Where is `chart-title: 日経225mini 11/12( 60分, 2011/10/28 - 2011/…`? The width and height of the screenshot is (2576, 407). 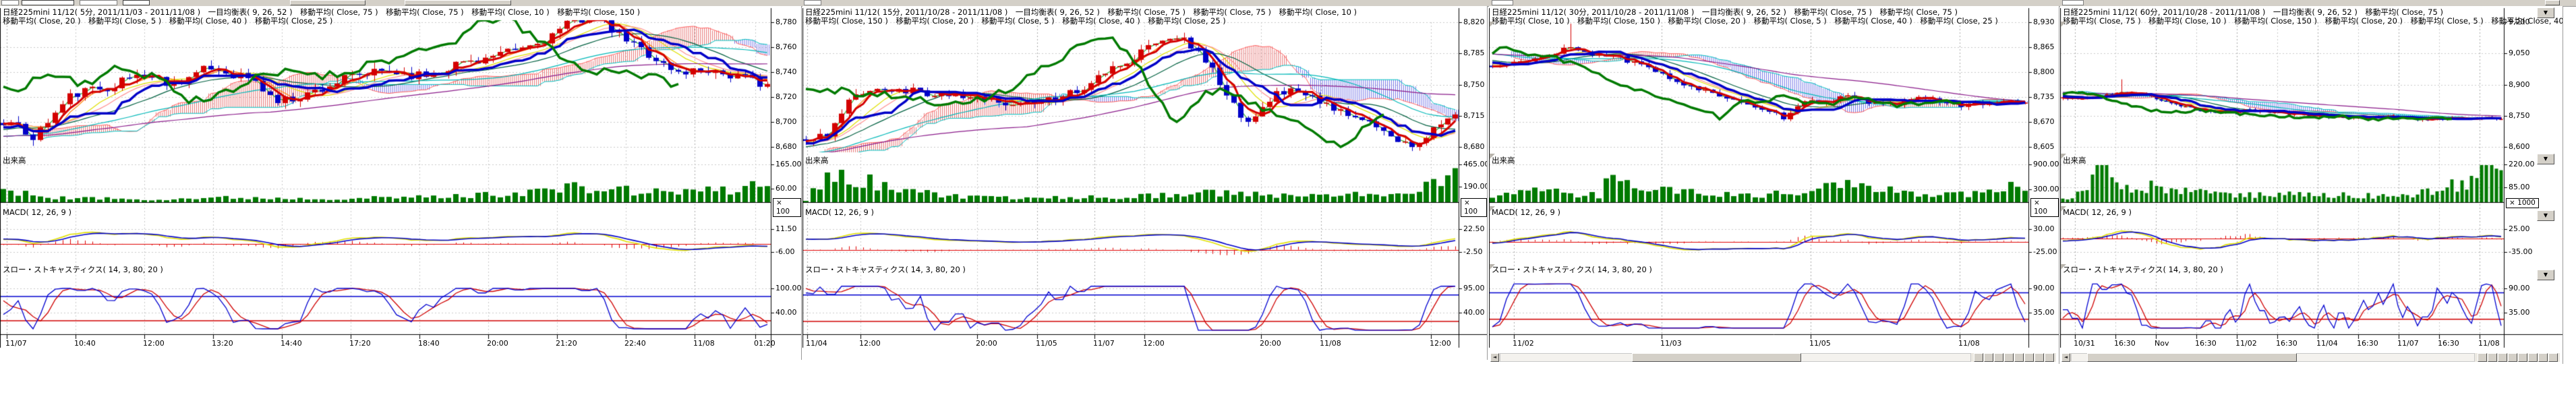
chart-title: 日経225mini 11/12( 60分, 2011/10/28 - 2011/… is located at coordinates (2253, 12).